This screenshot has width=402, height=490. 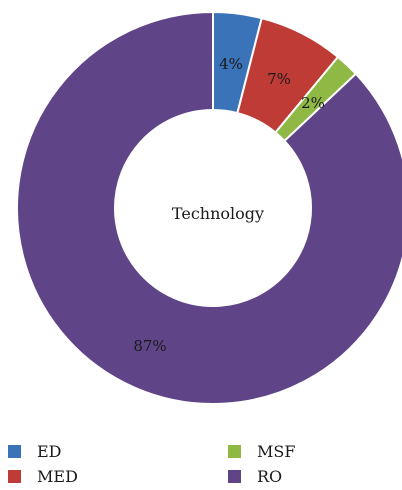 What do you see at coordinates (218, 213) in the screenshot?
I see `center-label: Technology` at bounding box center [218, 213].